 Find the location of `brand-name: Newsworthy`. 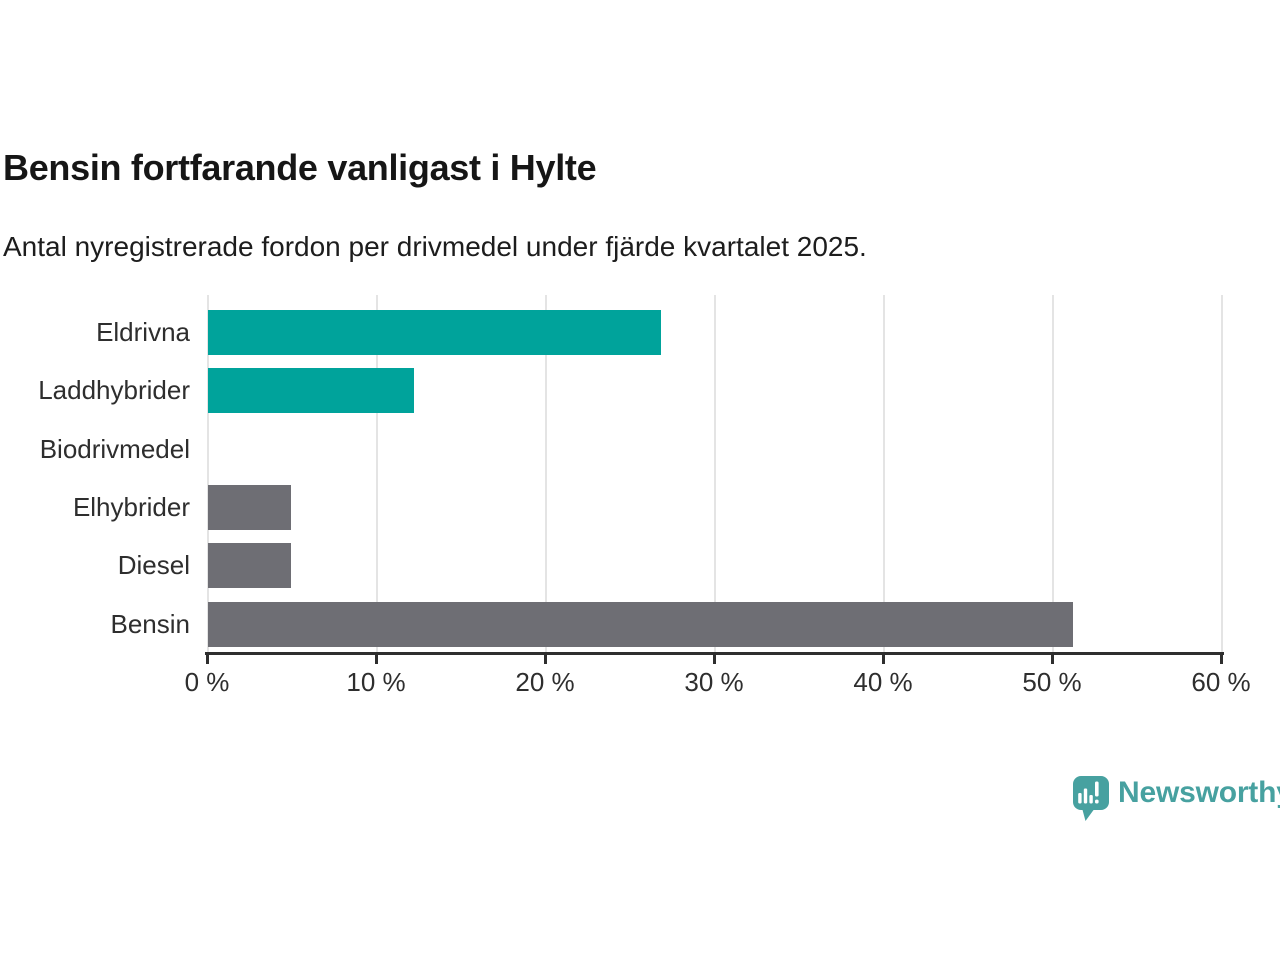

brand-name: Newsworthy is located at coordinates (1199, 792).